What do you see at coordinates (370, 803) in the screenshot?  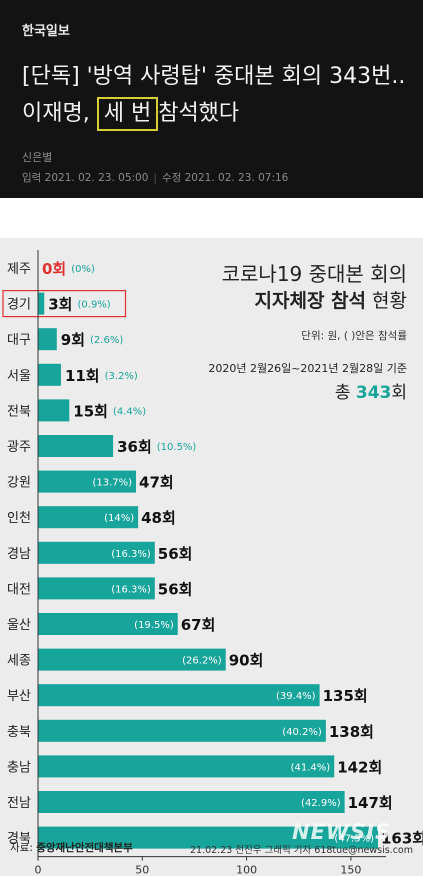 I see `value-label: 147회` at bounding box center [370, 803].